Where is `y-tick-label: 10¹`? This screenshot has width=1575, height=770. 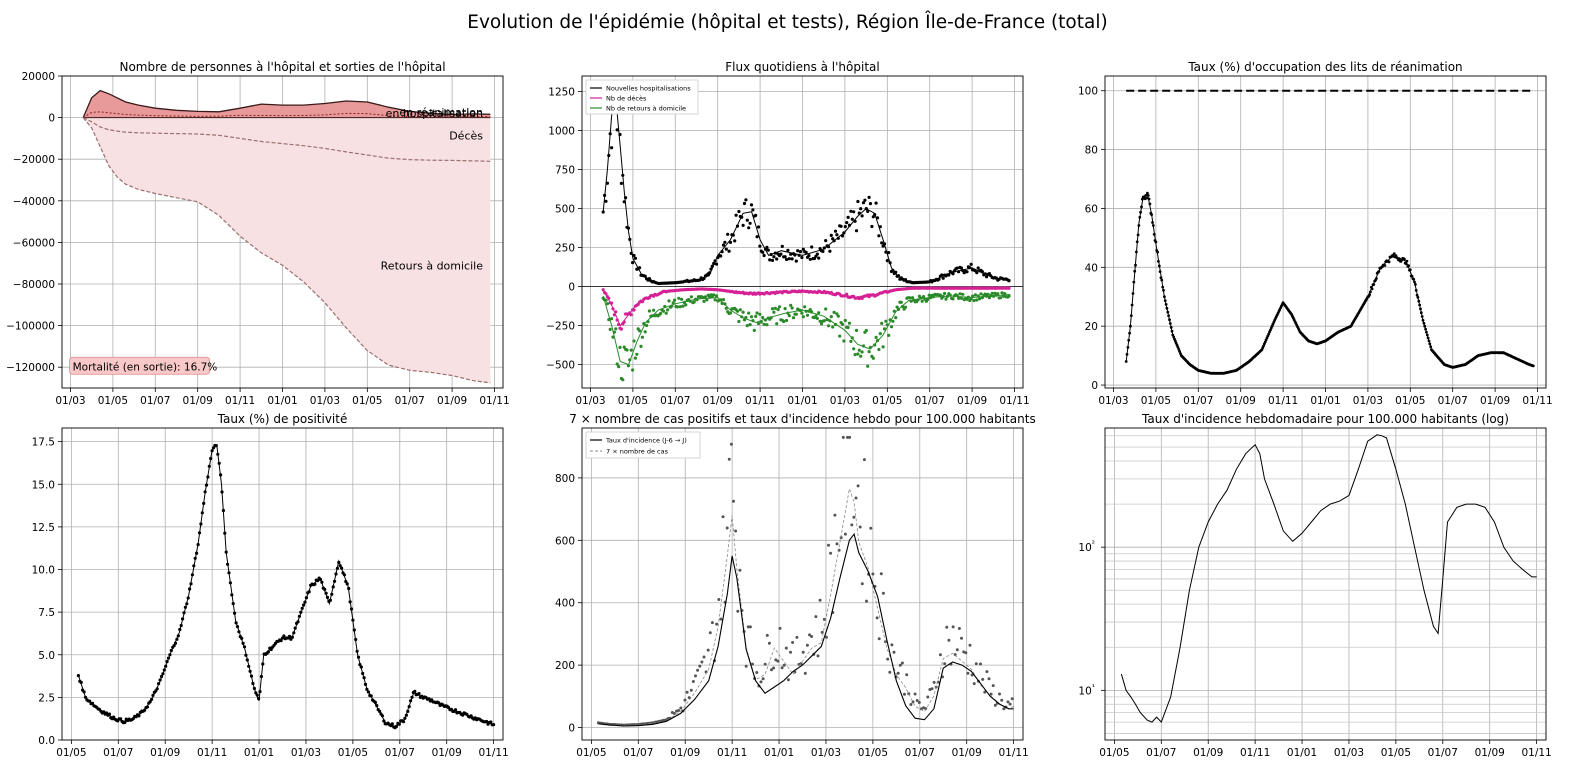 y-tick-label: 10¹ is located at coordinates (1086, 689).